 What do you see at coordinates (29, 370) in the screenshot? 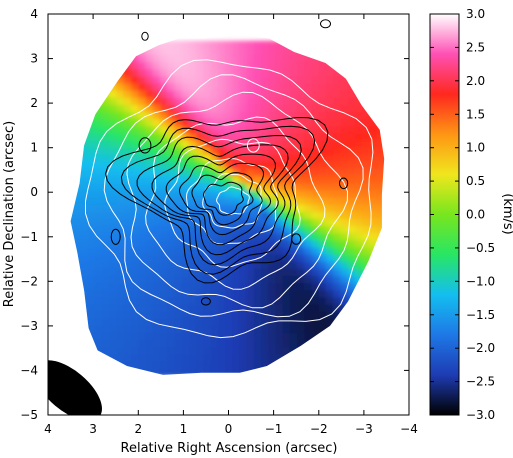
I see `y-tick-label: −4` at bounding box center [29, 370].